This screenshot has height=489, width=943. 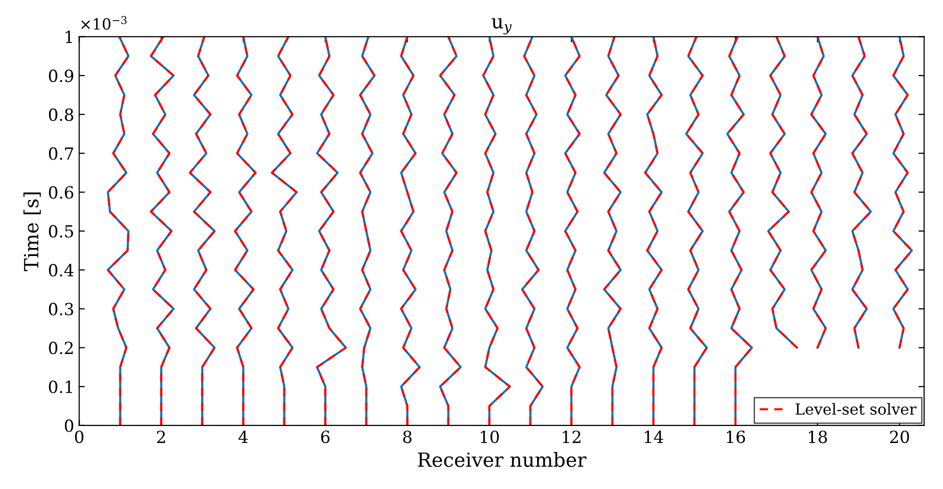 I want to click on y-tick-label: 0.1, so click(x=60, y=387).